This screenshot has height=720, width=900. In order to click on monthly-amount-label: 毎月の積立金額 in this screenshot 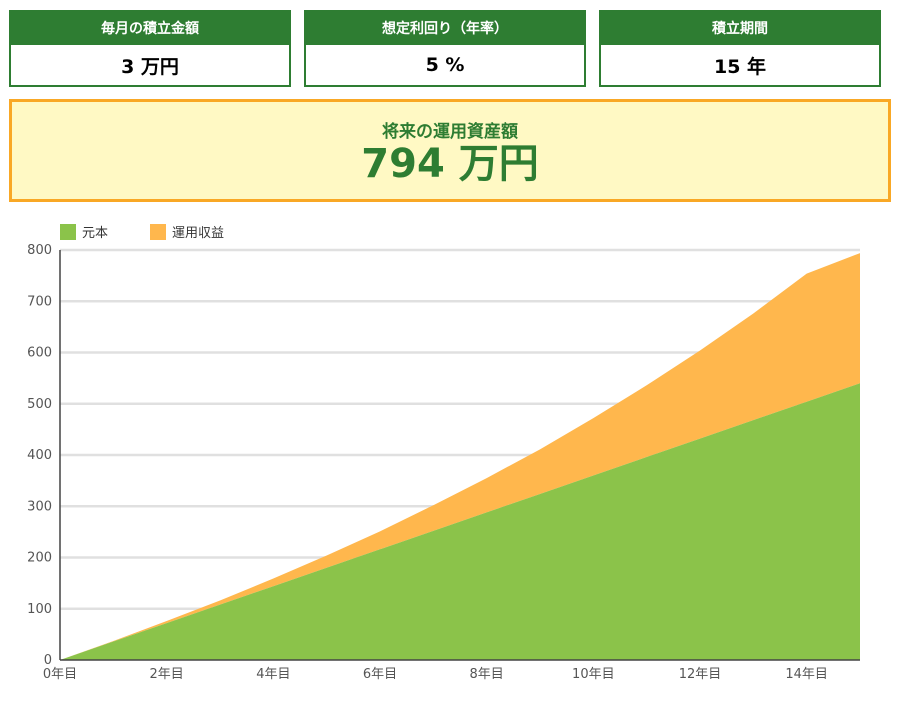, I will do `click(150, 27)`.